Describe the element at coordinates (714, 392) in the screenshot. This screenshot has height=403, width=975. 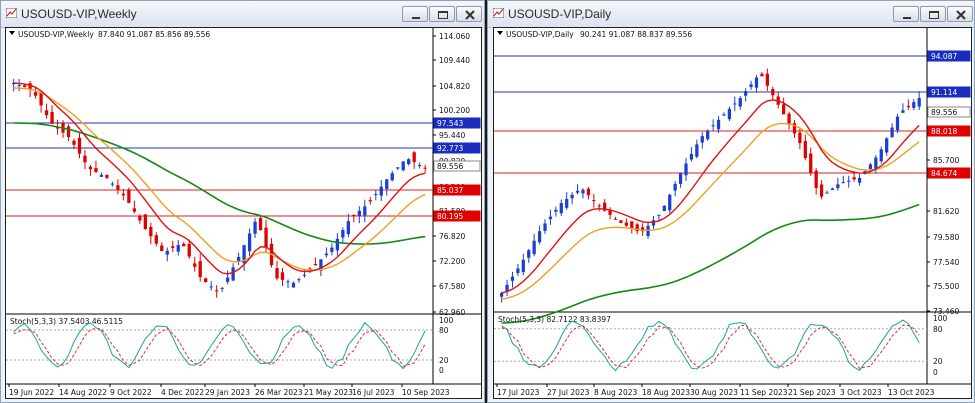
I see `time-tick-label: 30 Aug 2023` at that location.